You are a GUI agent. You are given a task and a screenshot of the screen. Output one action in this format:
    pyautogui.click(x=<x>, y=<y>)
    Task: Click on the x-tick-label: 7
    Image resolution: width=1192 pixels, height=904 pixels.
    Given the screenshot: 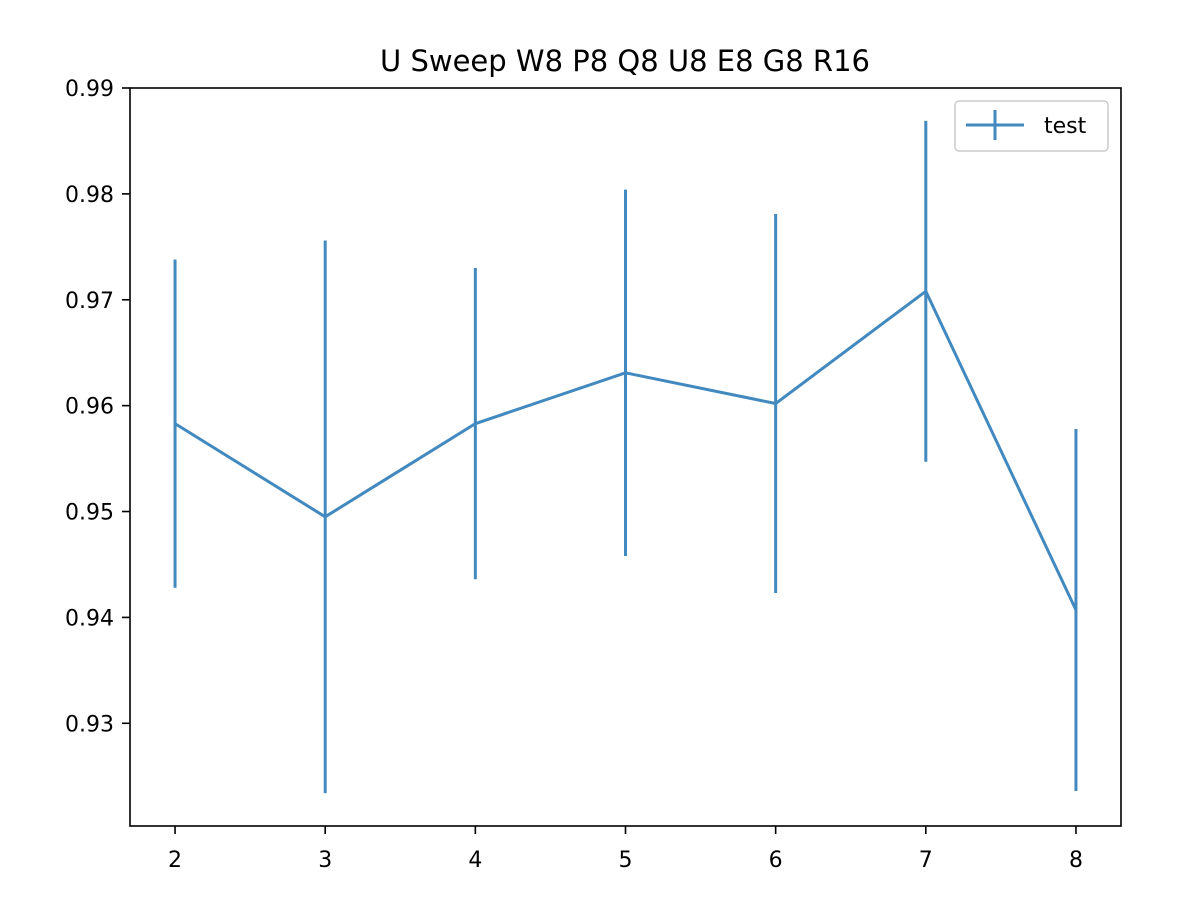 What is the action you would take?
    pyautogui.click(x=926, y=860)
    